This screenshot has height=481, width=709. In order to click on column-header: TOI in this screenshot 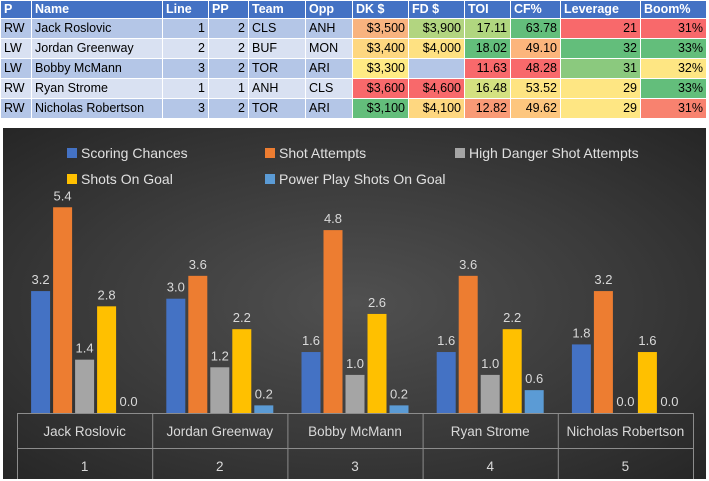, I will do `click(487, 9)`.